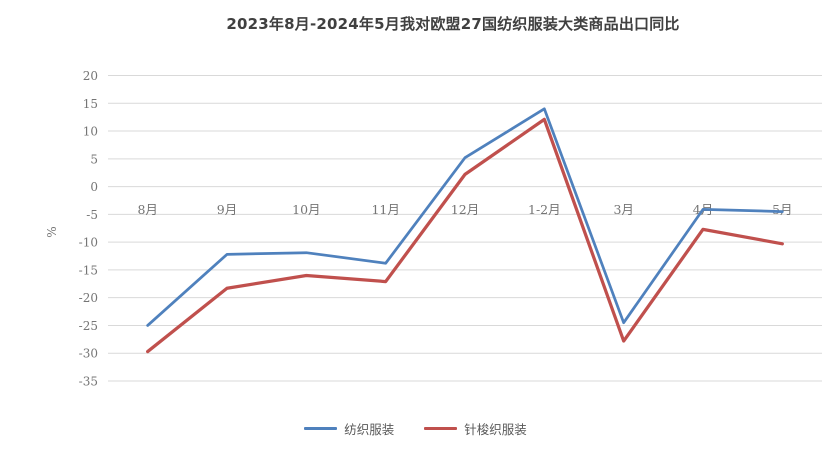 This screenshot has height=456, width=831. What do you see at coordinates (623, 209) in the screenshot?
I see `x-tick-label: 3月` at bounding box center [623, 209].